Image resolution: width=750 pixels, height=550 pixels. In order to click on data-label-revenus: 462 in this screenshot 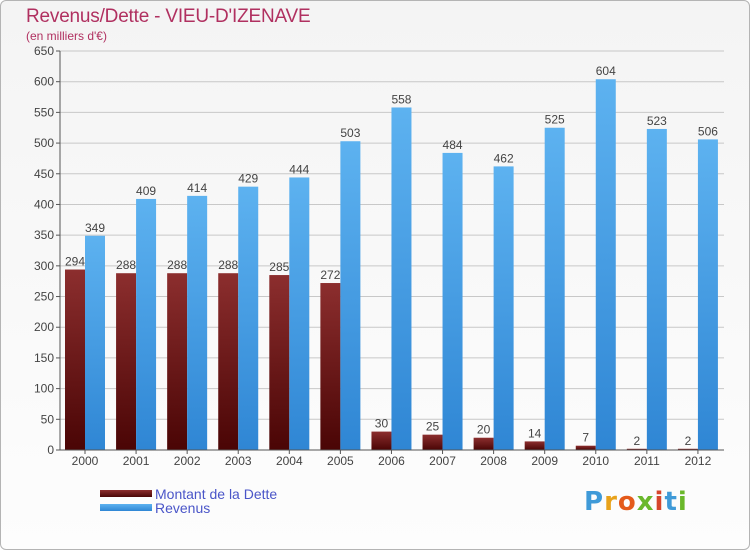, I will do `click(504, 158)`.